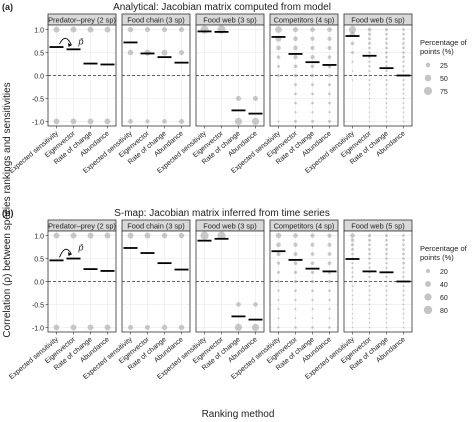  Describe the element at coordinates (229, 226) in the screenshot. I see `facet-label: Food web (3 sp)` at that location.